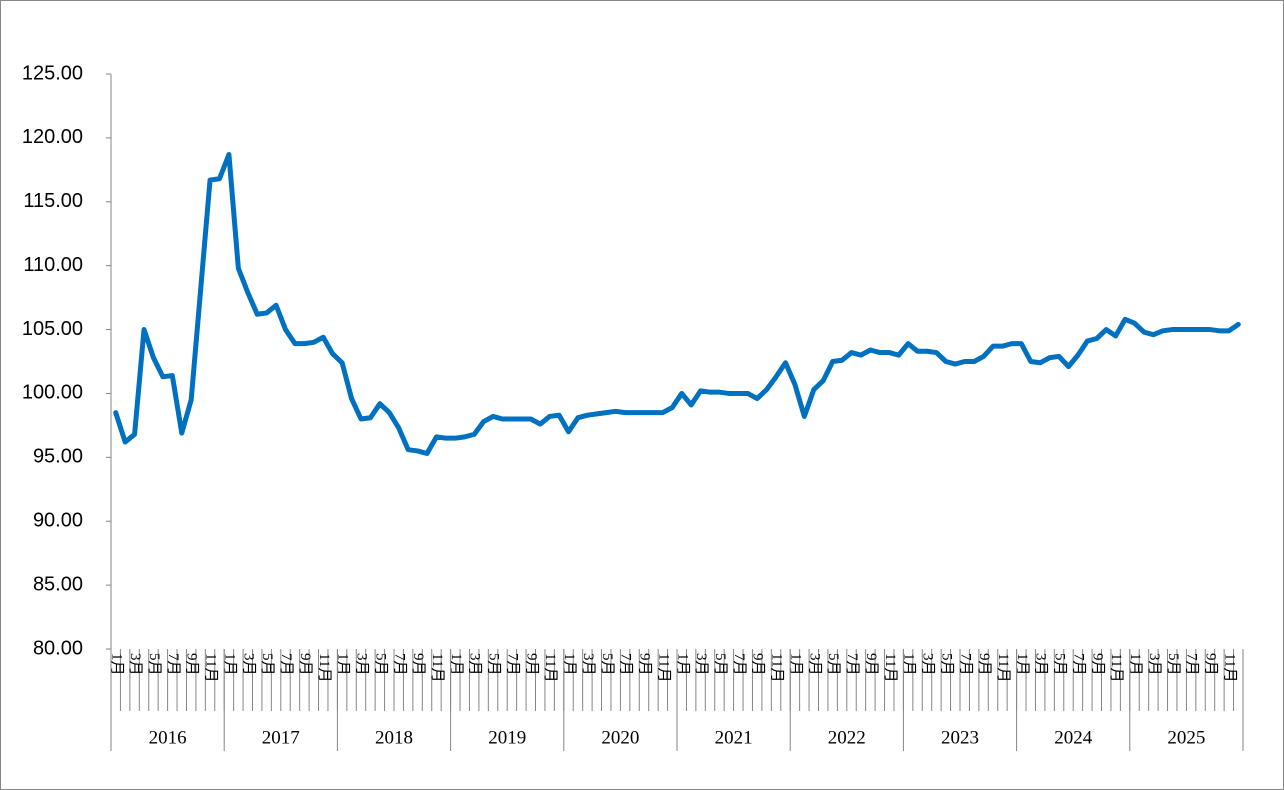  What do you see at coordinates (58, 648) in the screenshot?
I see `y-tick-label: 80.00` at bounding box center [58, 648].